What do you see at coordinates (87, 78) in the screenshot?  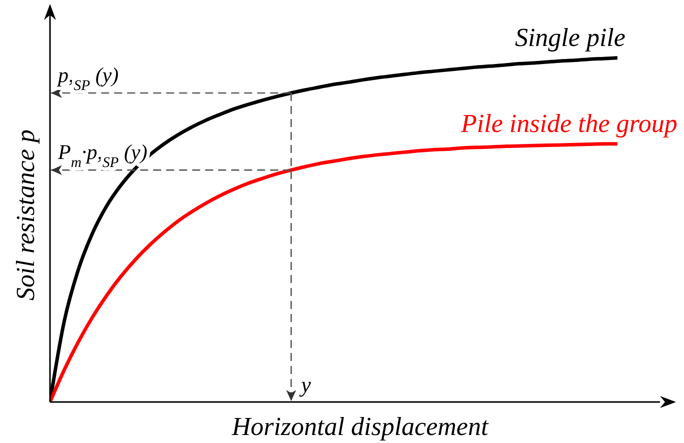 I see `ref-line-label: p,$_{SP}$ (y)` at bounding box center [87, 78].